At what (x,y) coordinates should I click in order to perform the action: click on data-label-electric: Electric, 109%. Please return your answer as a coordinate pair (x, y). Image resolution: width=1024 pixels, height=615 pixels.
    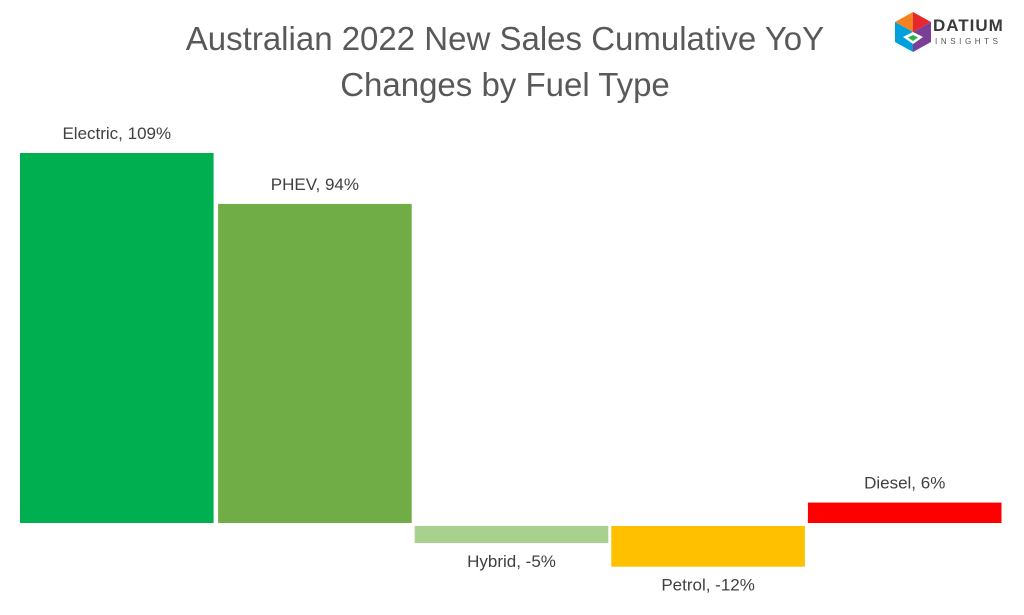
    Looking at the image, I should click on (116, 133).